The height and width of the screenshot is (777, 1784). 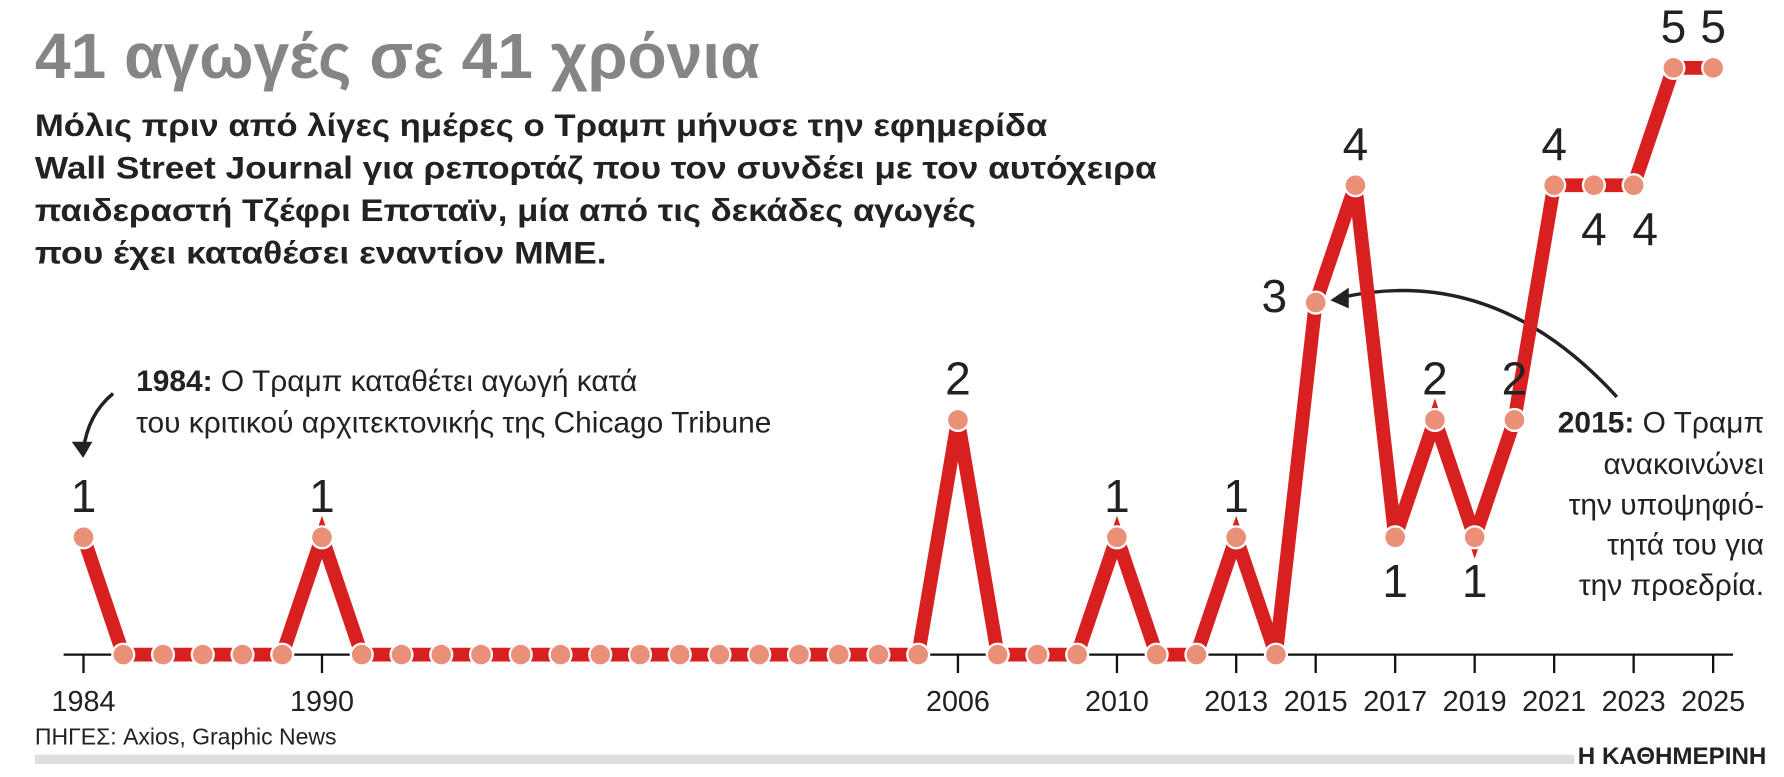 What do you see at coordinates (322, 702) in the screenshot?
I see `x-tick-label: 1990` at bounding box center [322, 702].